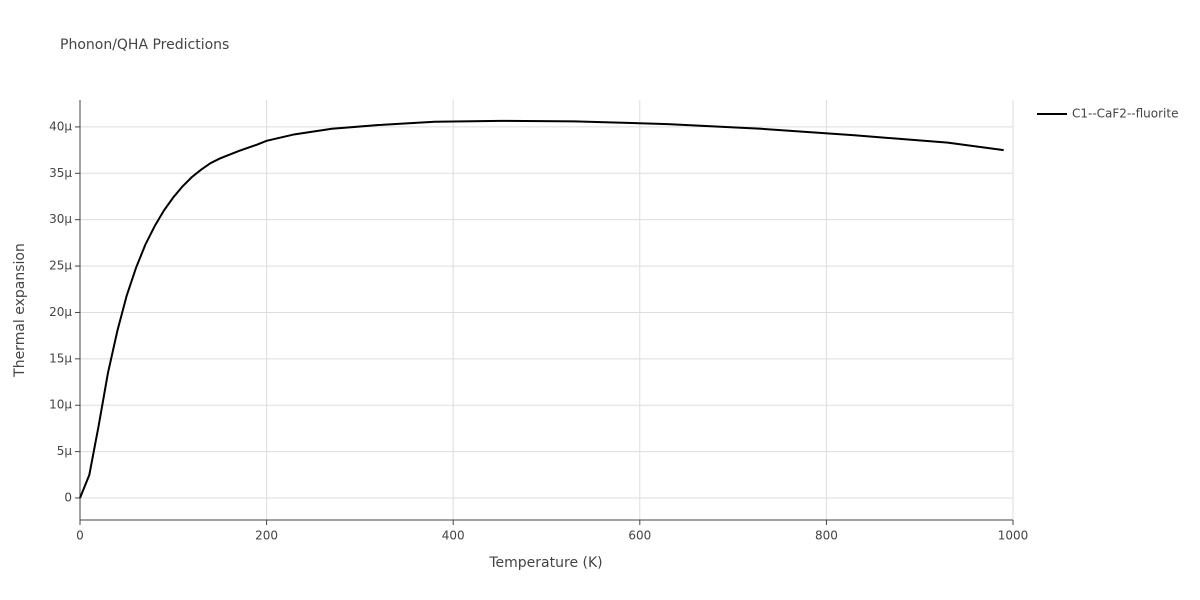 The width and height of the screenshot is (1200, 600). Describe the element at coordinates (60, 358) in the screenshot. I see `y-tick-label: 15μ` at that location.